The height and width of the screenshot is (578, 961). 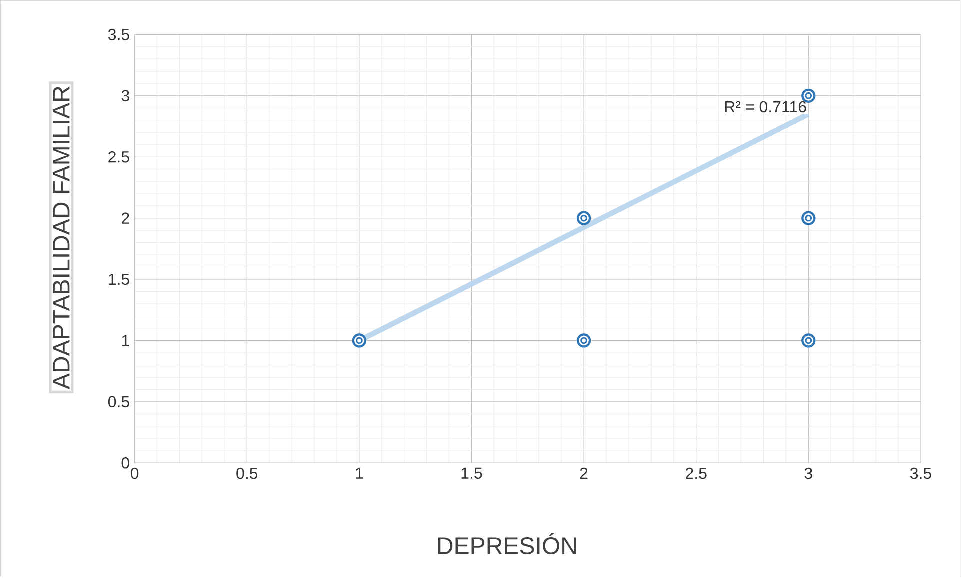 I want to click on x-tick-label: 0.5, so click(x=247, y=474).